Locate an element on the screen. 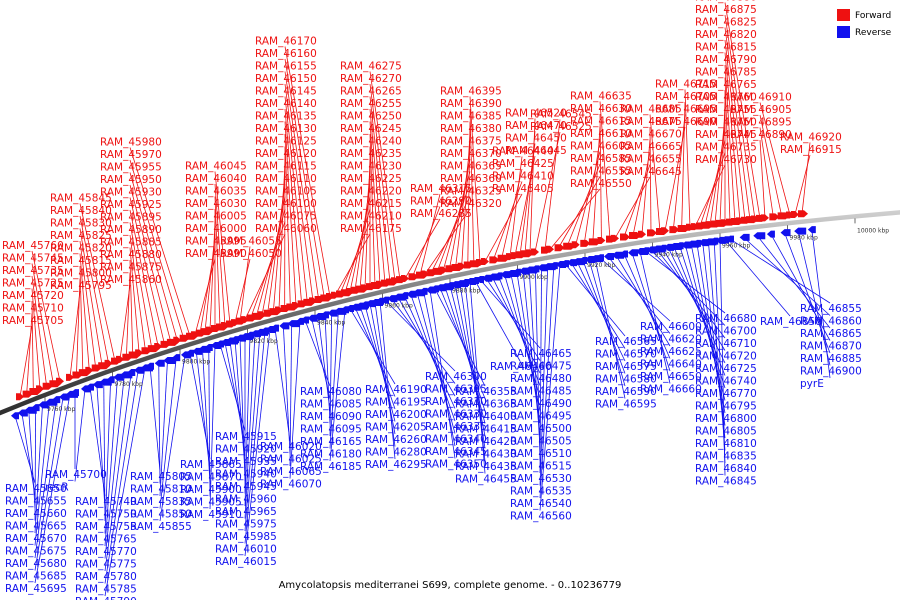  gene-label: RAM_46810 is located at coordinates (726, 444).